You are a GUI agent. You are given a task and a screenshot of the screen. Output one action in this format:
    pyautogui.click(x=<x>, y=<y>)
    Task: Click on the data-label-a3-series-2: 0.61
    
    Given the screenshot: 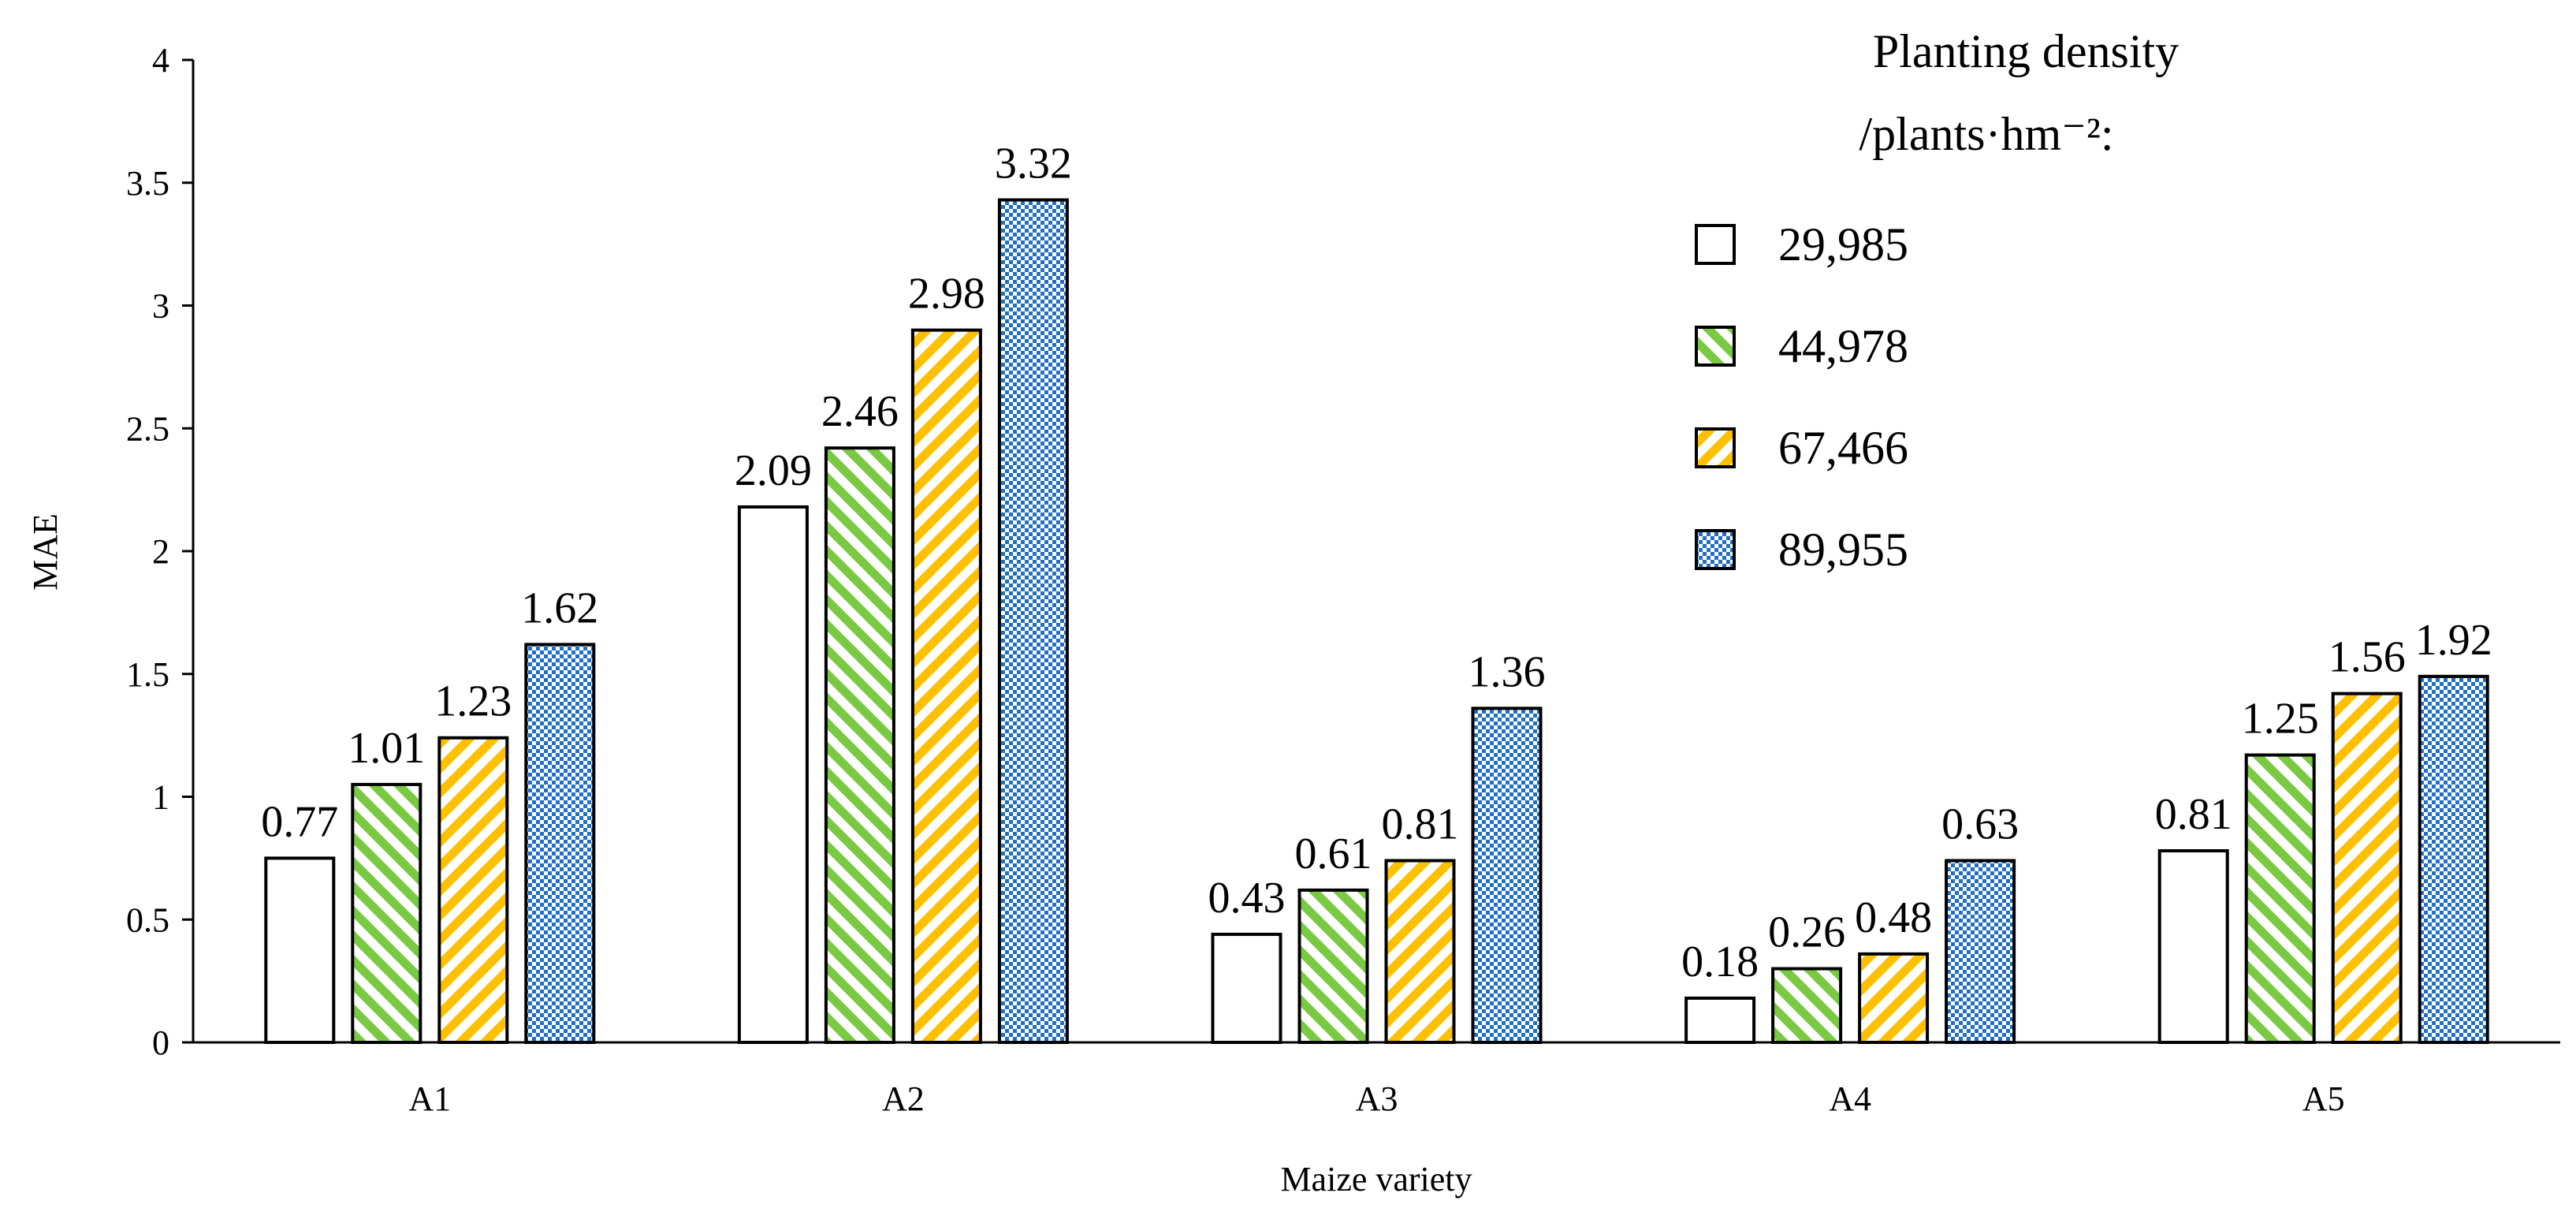 What is the action you would take?
    pyautogui.click(x=1333, y=853)
    